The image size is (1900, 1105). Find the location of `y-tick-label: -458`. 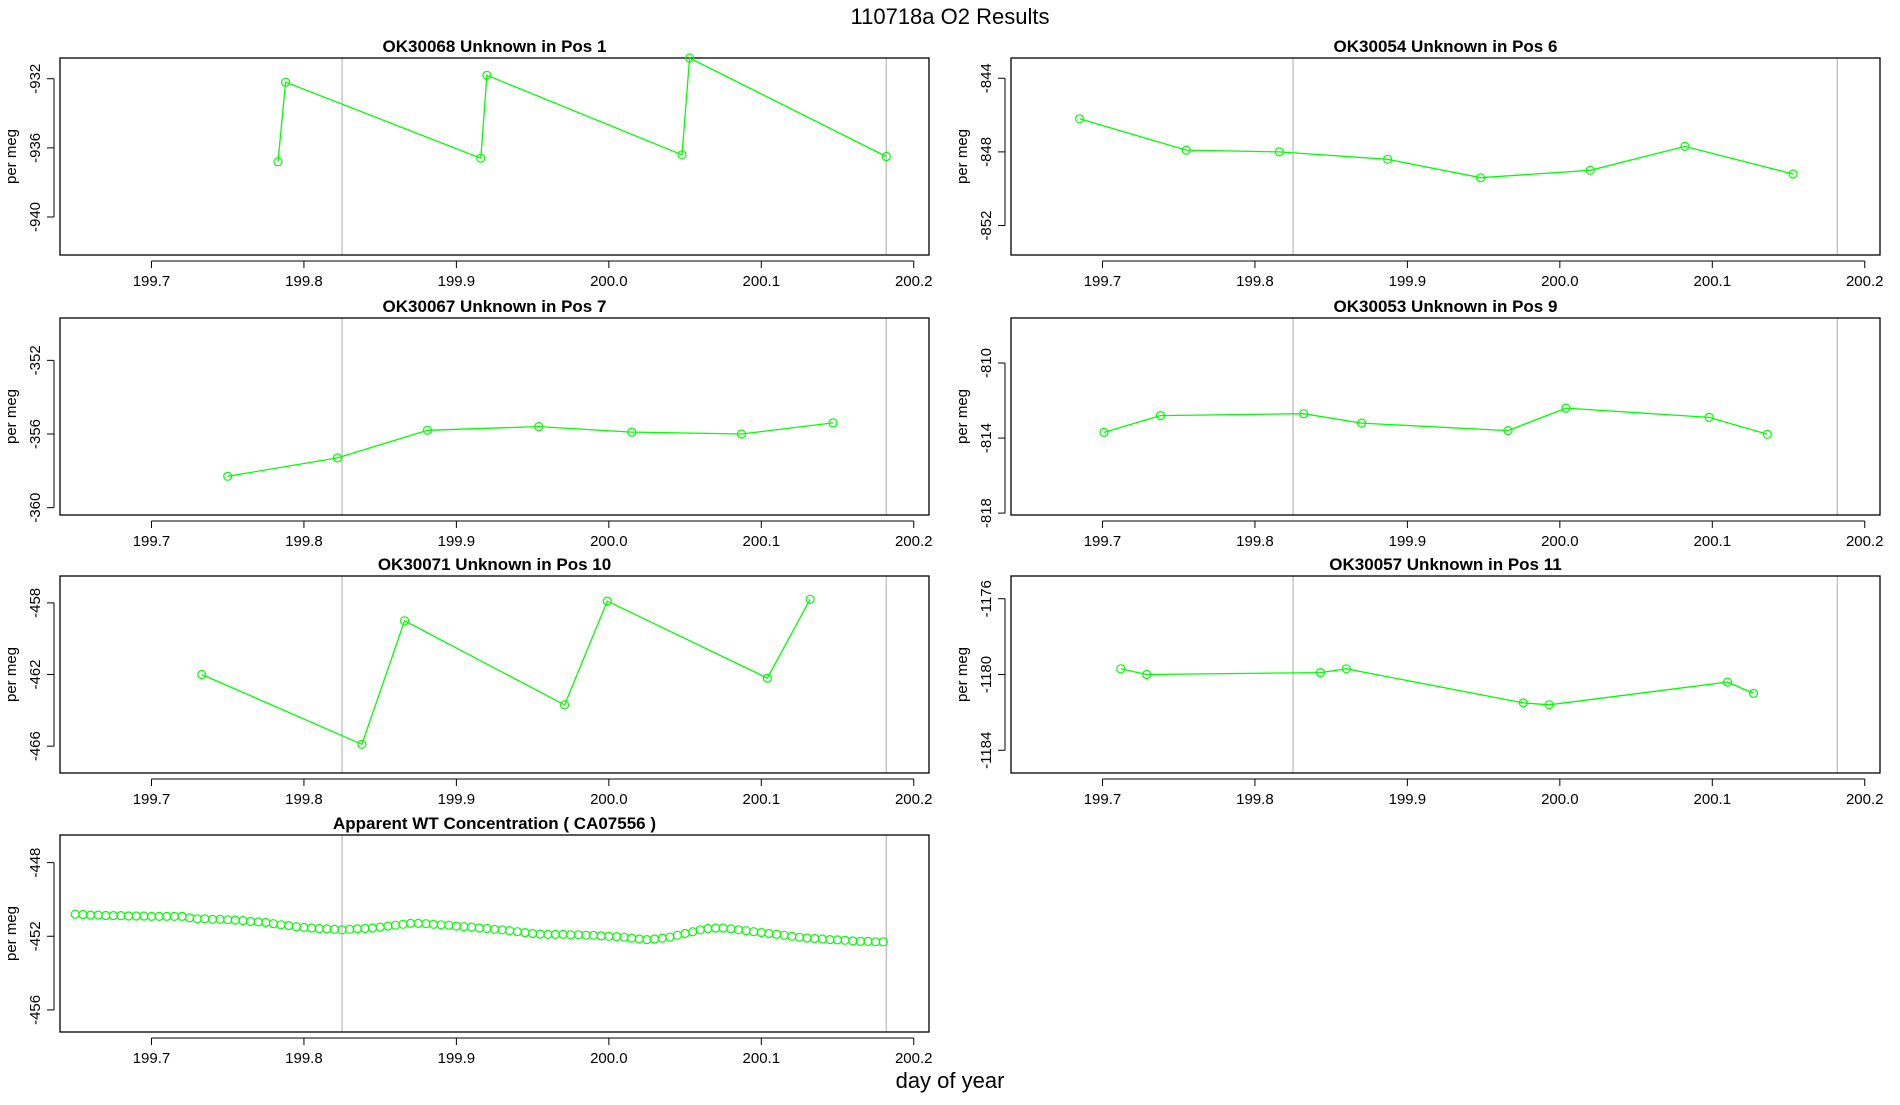

y-tick-label: -458 is located at coordinates (35, 603).